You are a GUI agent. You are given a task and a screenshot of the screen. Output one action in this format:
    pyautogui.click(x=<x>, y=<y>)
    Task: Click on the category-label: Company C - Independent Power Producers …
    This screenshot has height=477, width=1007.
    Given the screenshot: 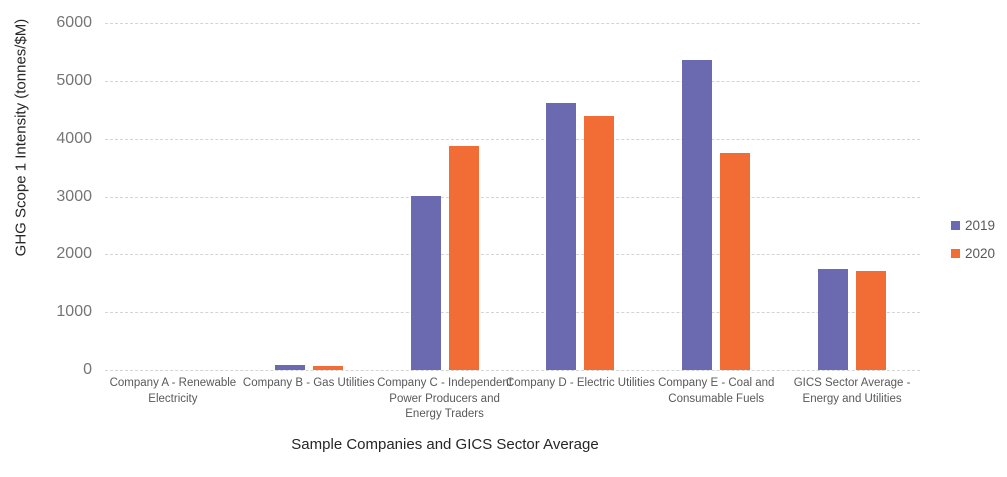 What is the action you would take?
    pyautogui.click(x=445, y=398)
    